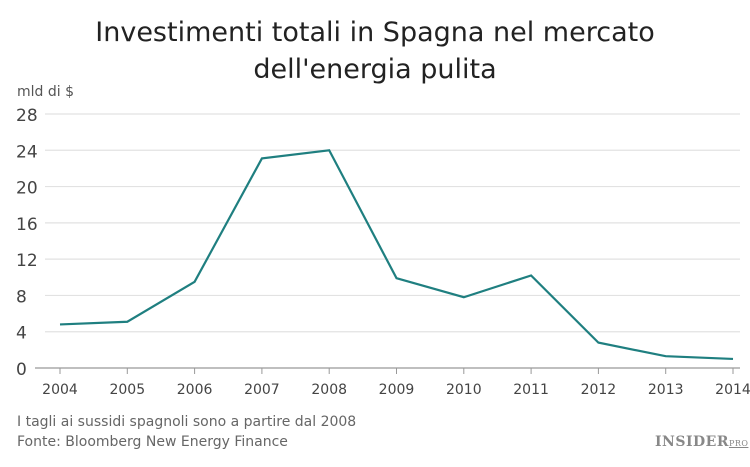 This screenshot has width=750, height=467. I want to click on chart-source: Fonte: Bloomberg New Energy Finance, so click(152, 442).